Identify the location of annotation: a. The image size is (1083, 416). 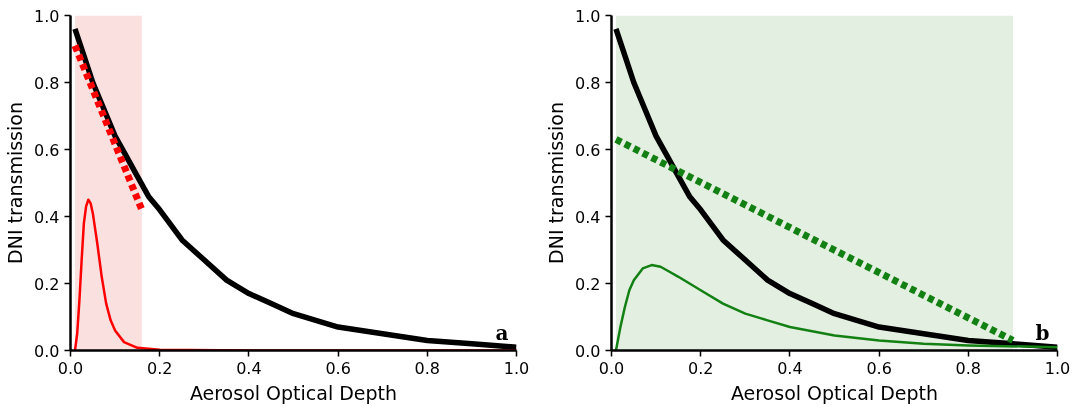
(502, 332).